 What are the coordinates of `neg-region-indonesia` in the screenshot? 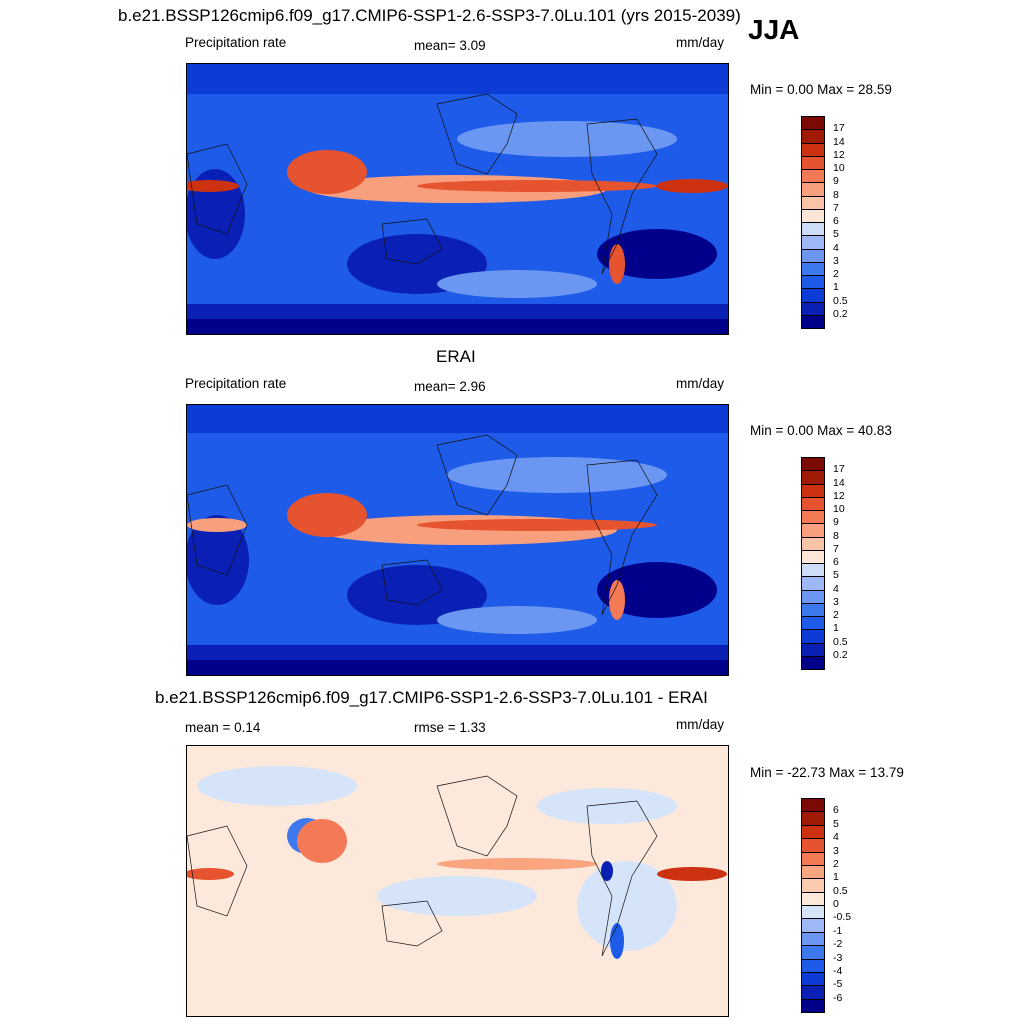 It's located at (457, 896).